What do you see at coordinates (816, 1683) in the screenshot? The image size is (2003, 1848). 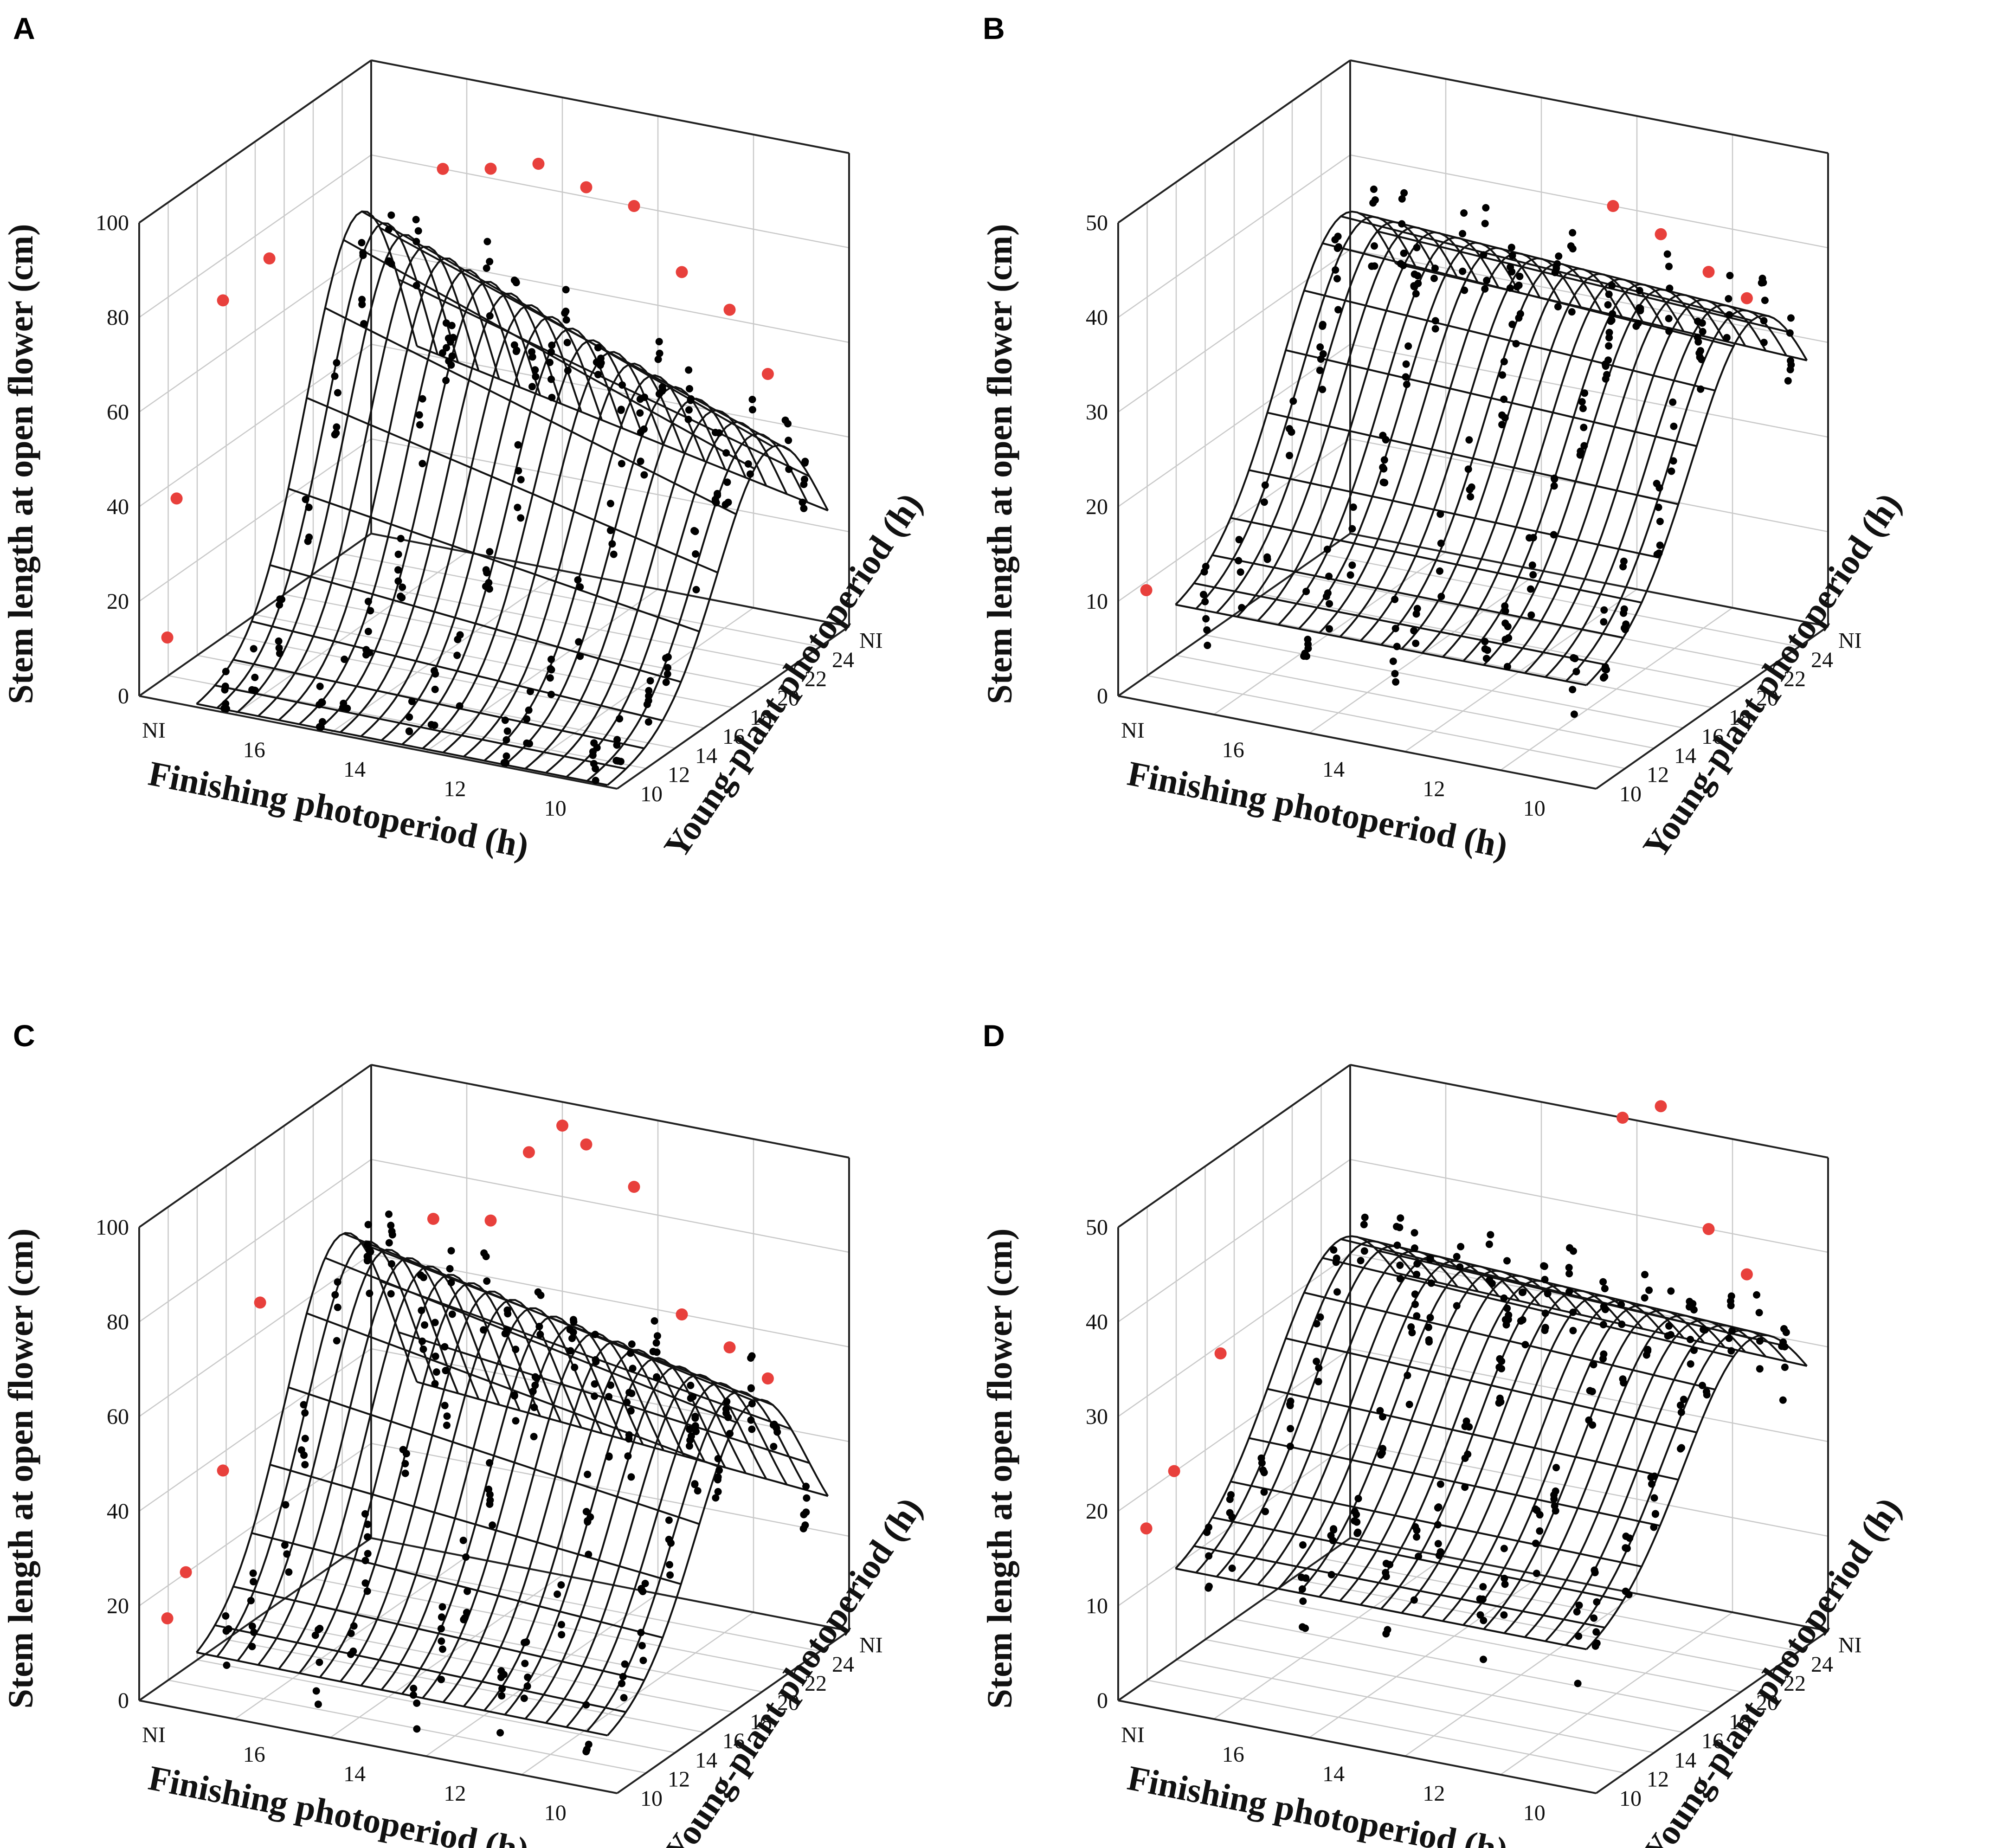 I see `y-tick-label: 22` at bounding box center [816, 1683].